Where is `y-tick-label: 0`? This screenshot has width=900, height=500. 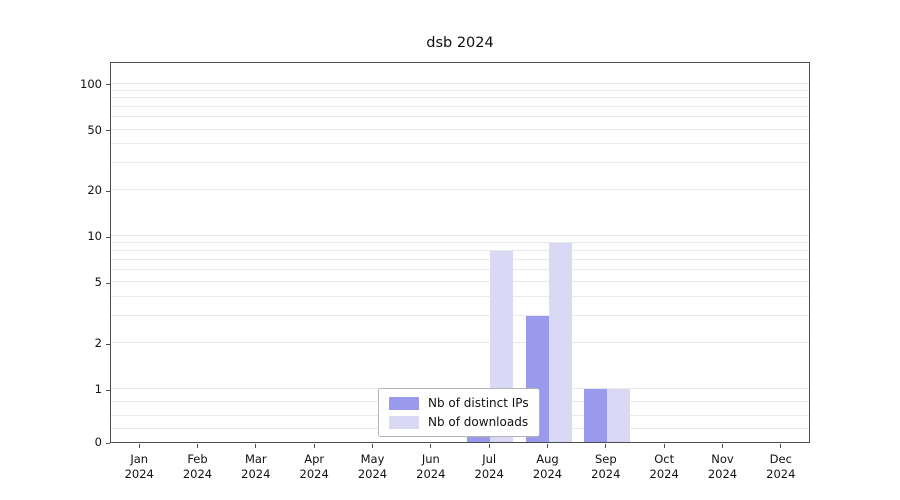
y-tick-label: 0 is located at coordinates (98, 442).